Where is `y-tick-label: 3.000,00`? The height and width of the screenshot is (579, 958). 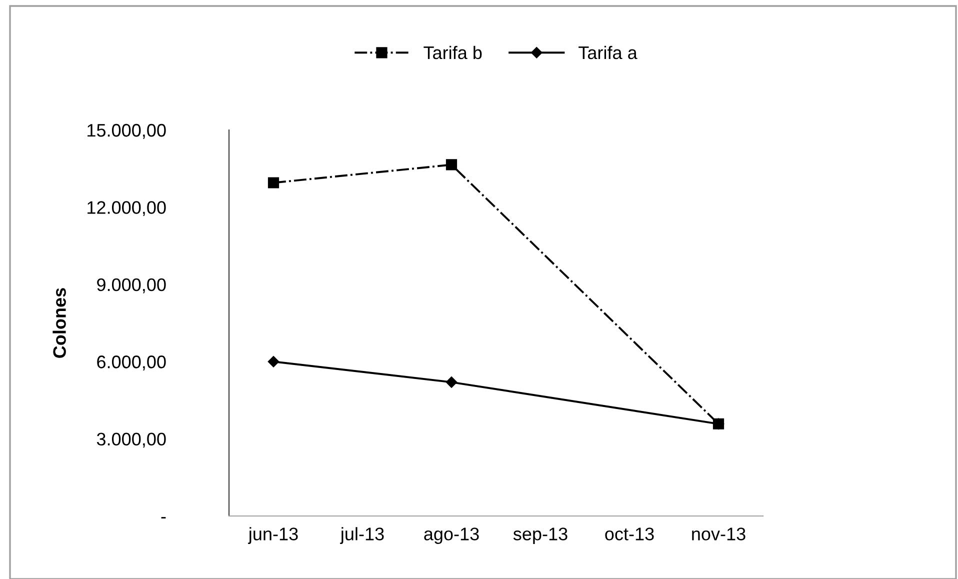 y-tick-label: 3.000,00 is located at coordinates (131, 440).